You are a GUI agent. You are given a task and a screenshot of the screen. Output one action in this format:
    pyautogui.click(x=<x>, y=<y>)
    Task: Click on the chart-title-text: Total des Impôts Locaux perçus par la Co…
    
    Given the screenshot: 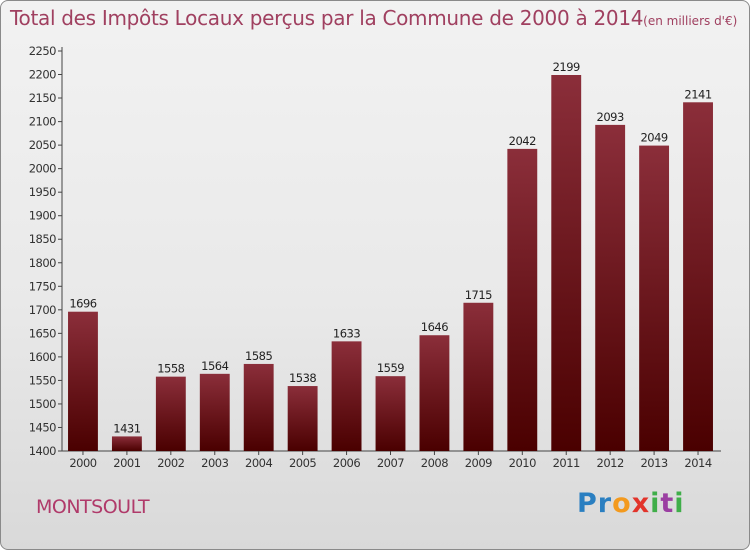 What is the action you would take?
    pyautogui.click(x=327, y=18)
    